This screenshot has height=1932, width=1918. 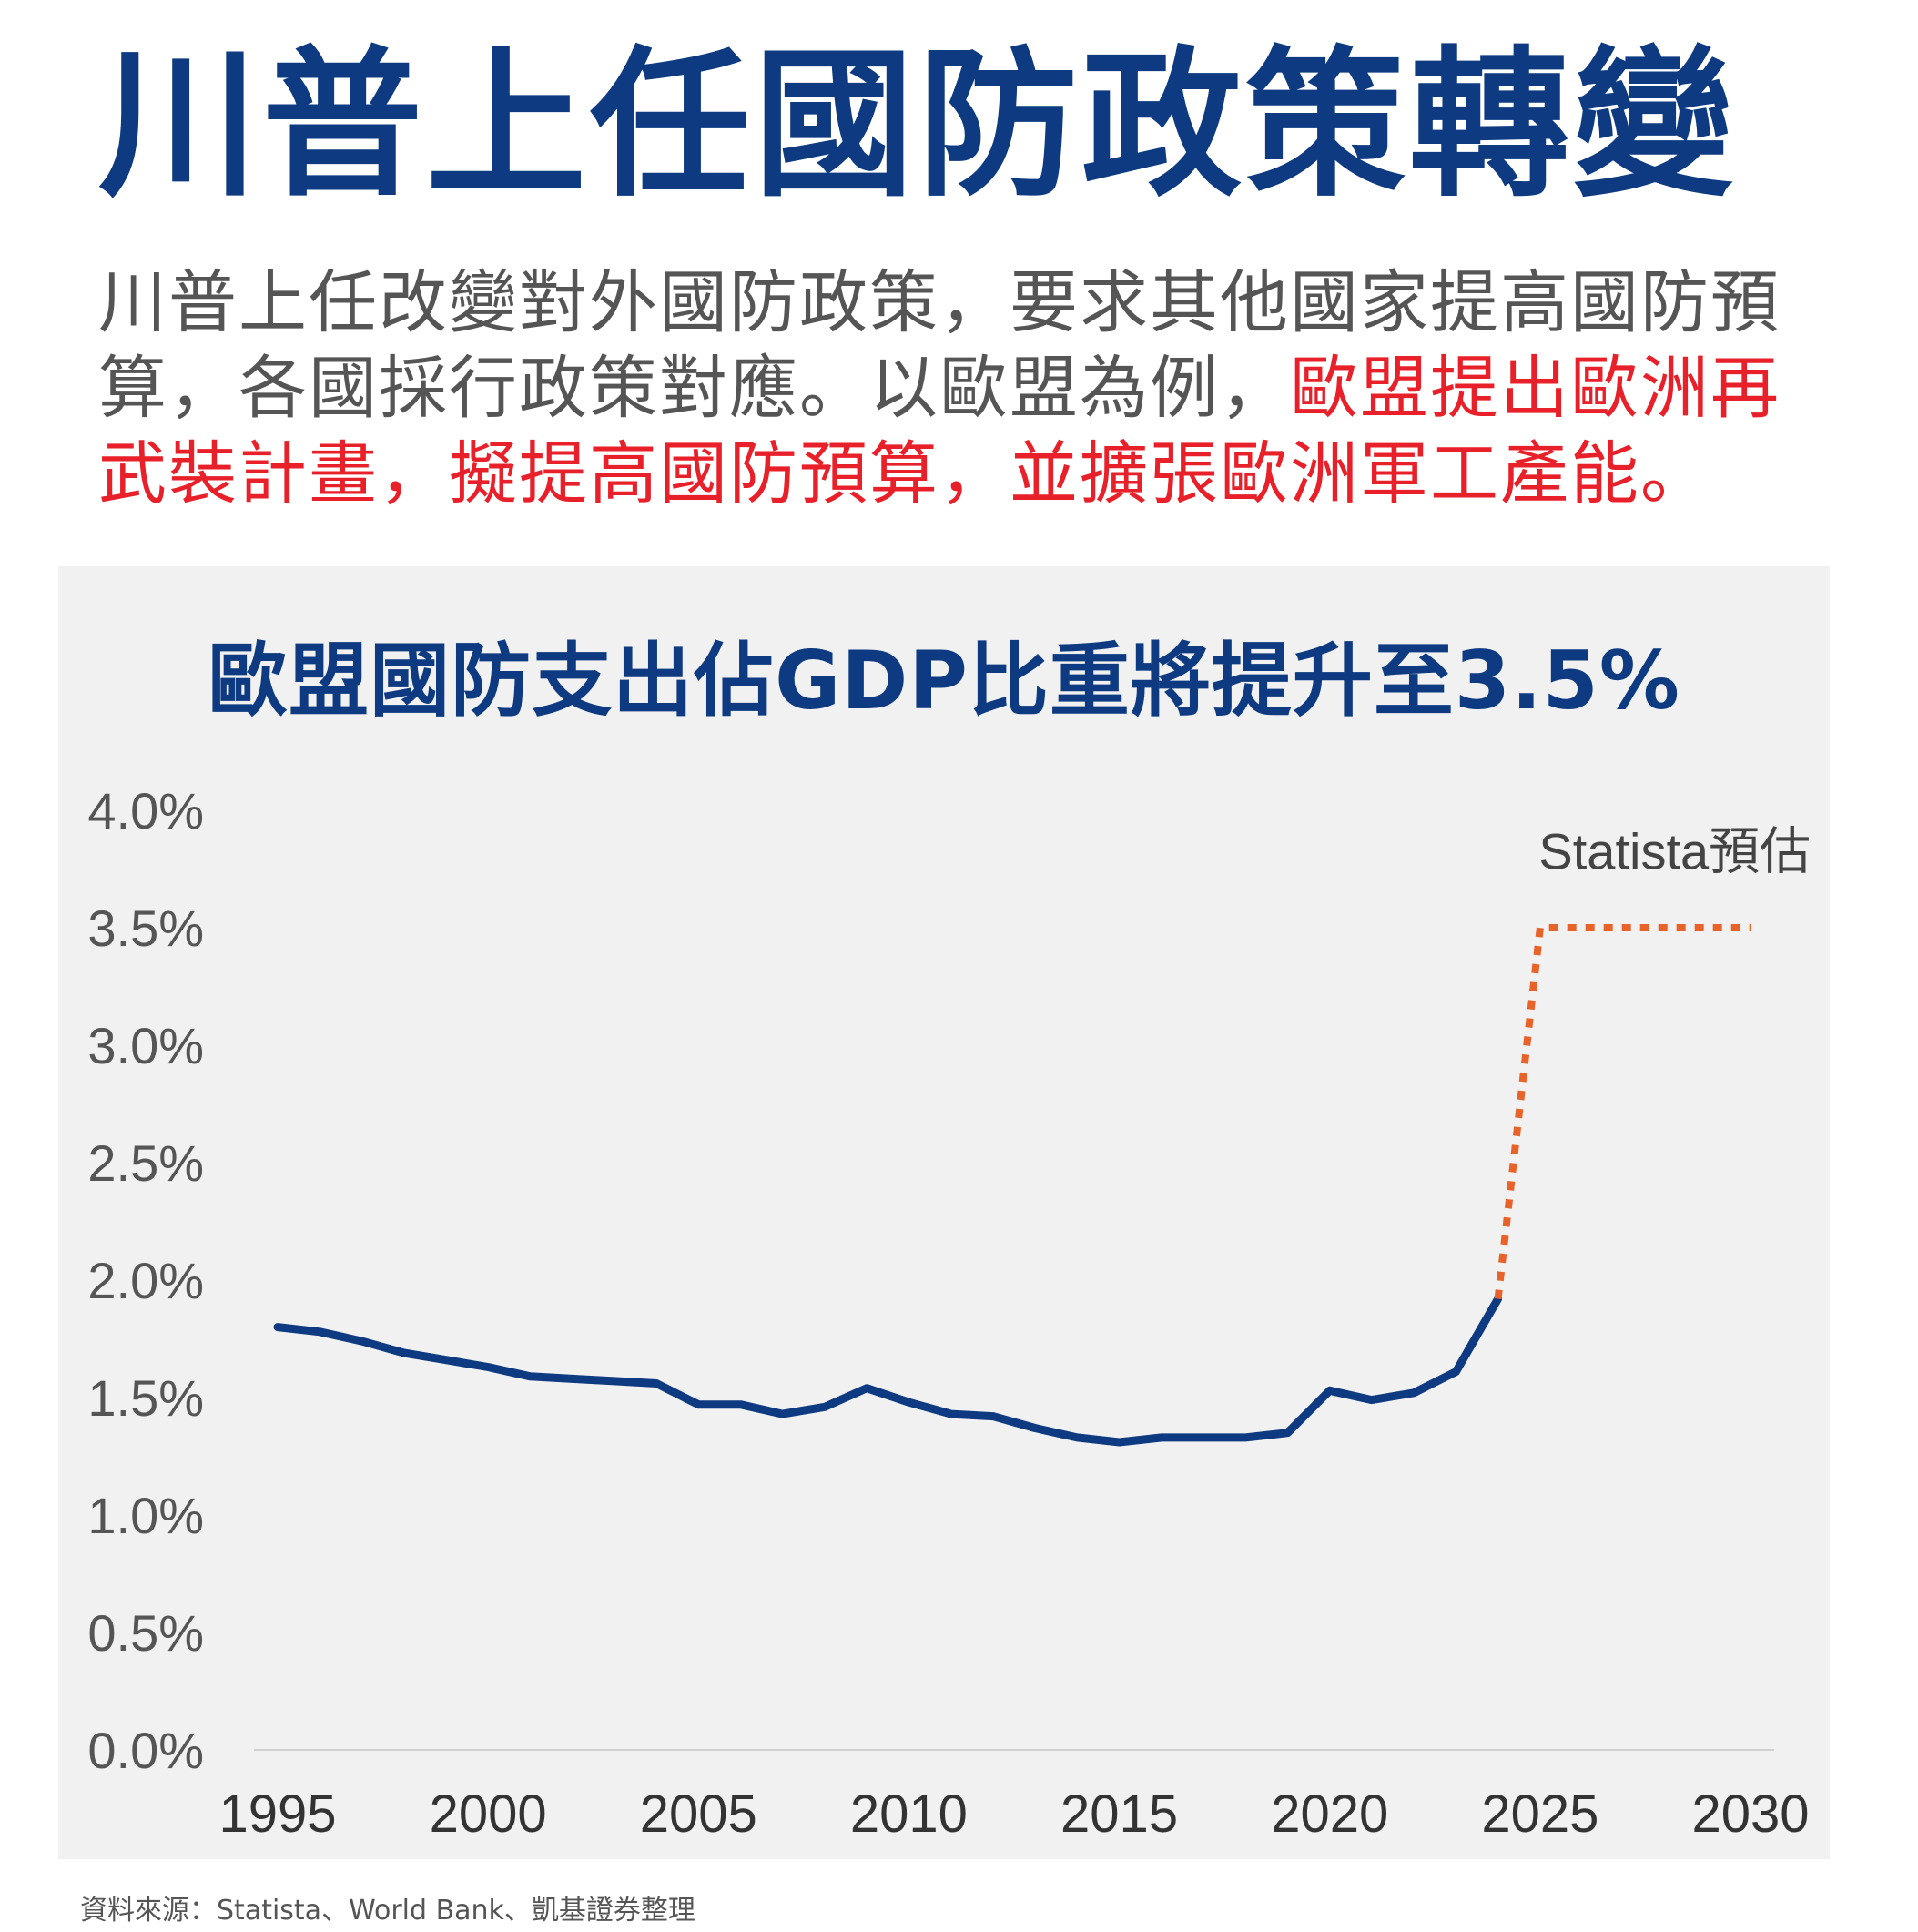 What do you see at coordinates (488, 1814) in the screenshot?
I see `x-tick-label: 2000` at bounding box center [488, 1814].